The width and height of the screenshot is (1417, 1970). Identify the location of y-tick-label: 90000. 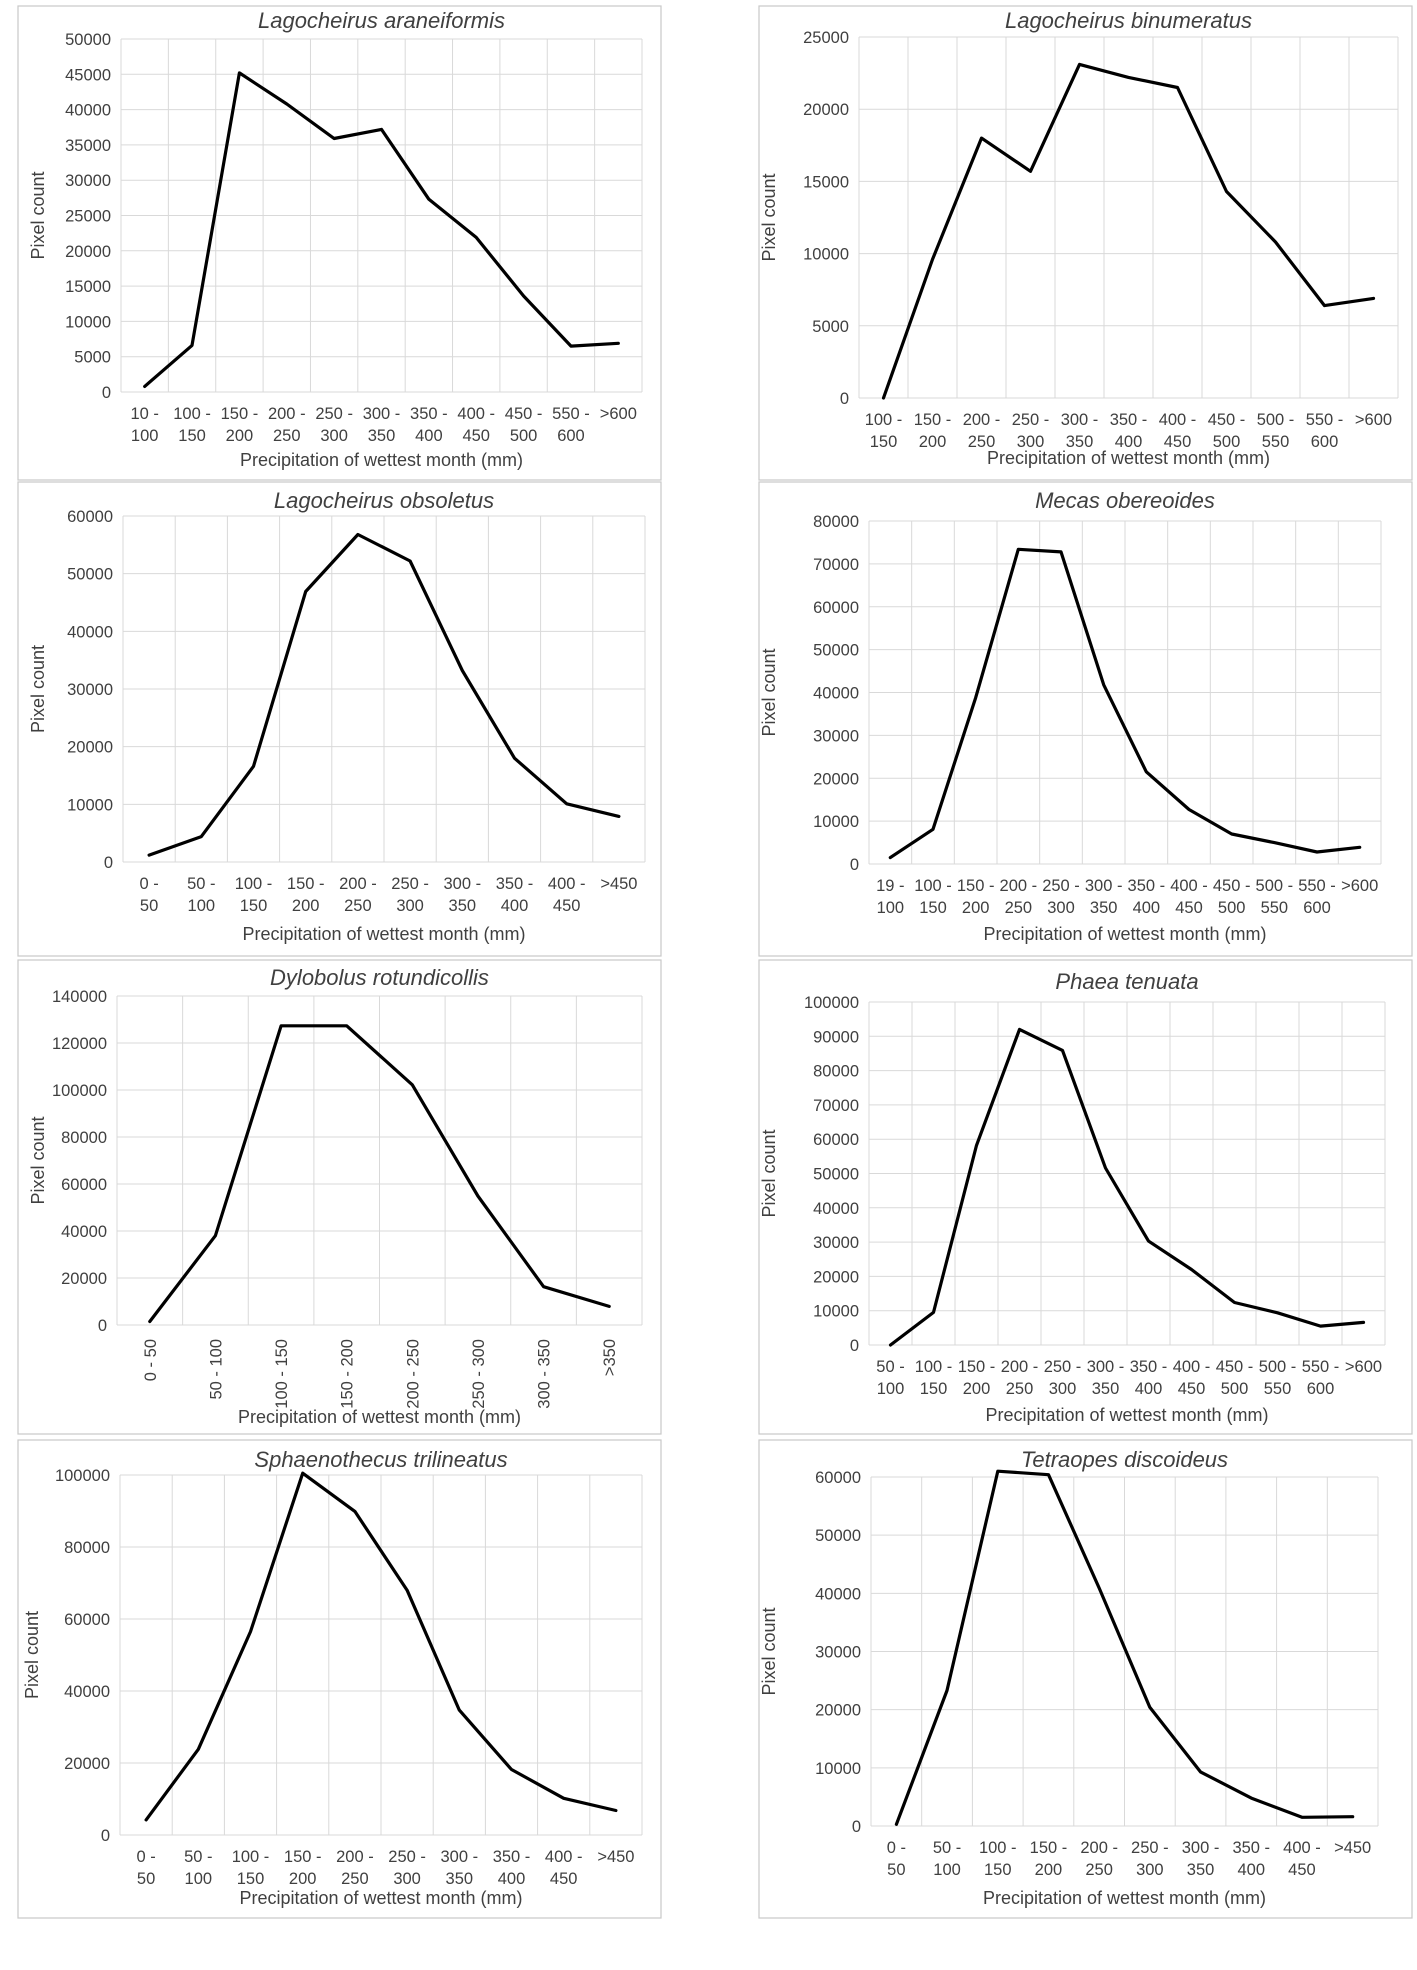
(836, 1037).